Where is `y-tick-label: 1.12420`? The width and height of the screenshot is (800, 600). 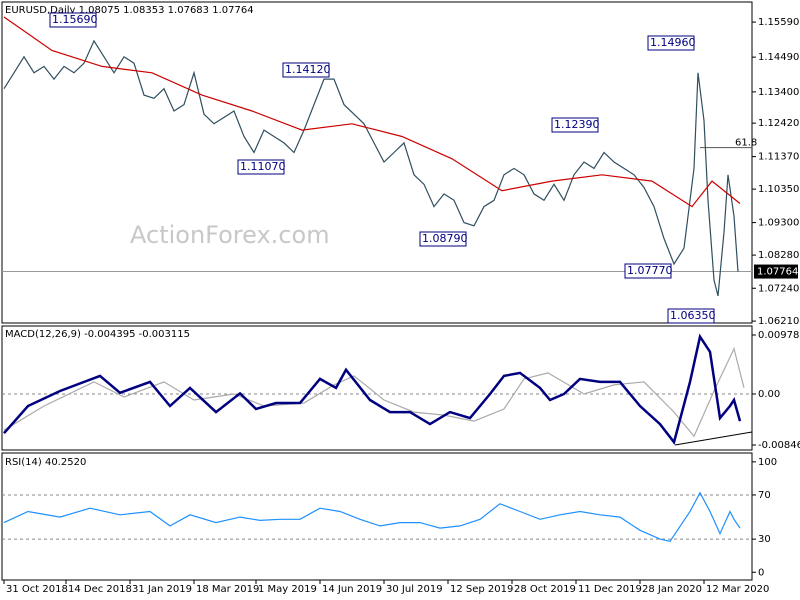
y-tick-label: 1.12420 is located at coordinates (778, 123).